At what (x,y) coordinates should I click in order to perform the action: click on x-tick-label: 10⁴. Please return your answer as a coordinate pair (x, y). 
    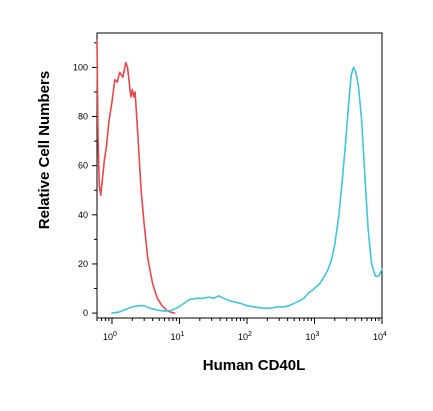
    Looking at the image, I should click on (380, 336).